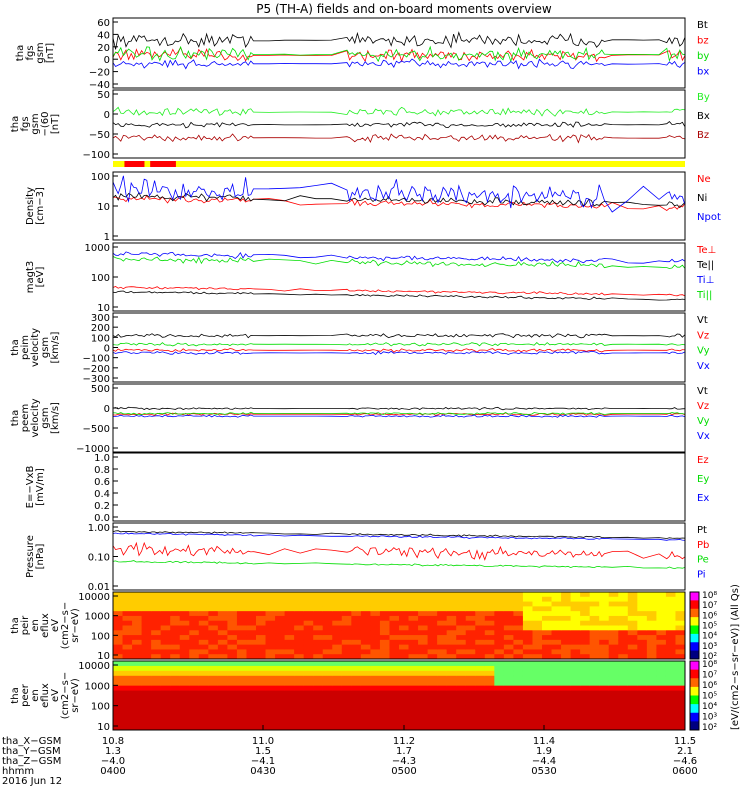 This screenshot has height=800, width=750. What do you see at coordinates (35, 123) in the screenshot?
I see `y-axis-label: thafgsgsm−(60[nT]` at bounding box center [35, 123].